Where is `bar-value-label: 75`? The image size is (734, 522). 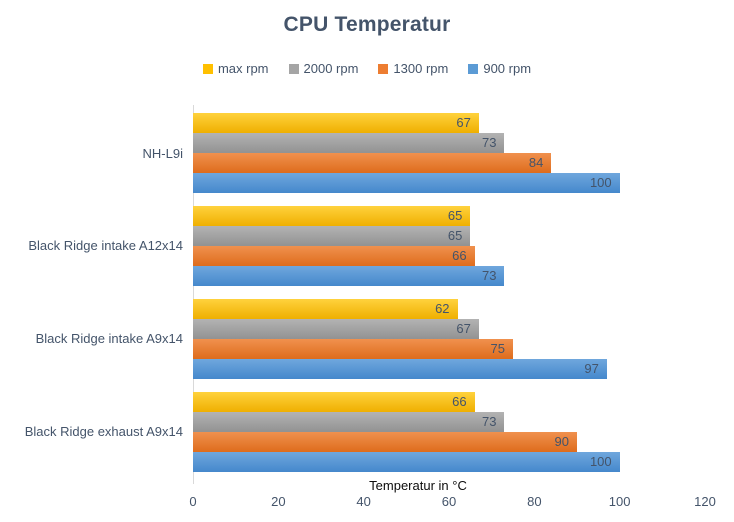
bar-value-label: 75 is located at coordinates (497, 348).